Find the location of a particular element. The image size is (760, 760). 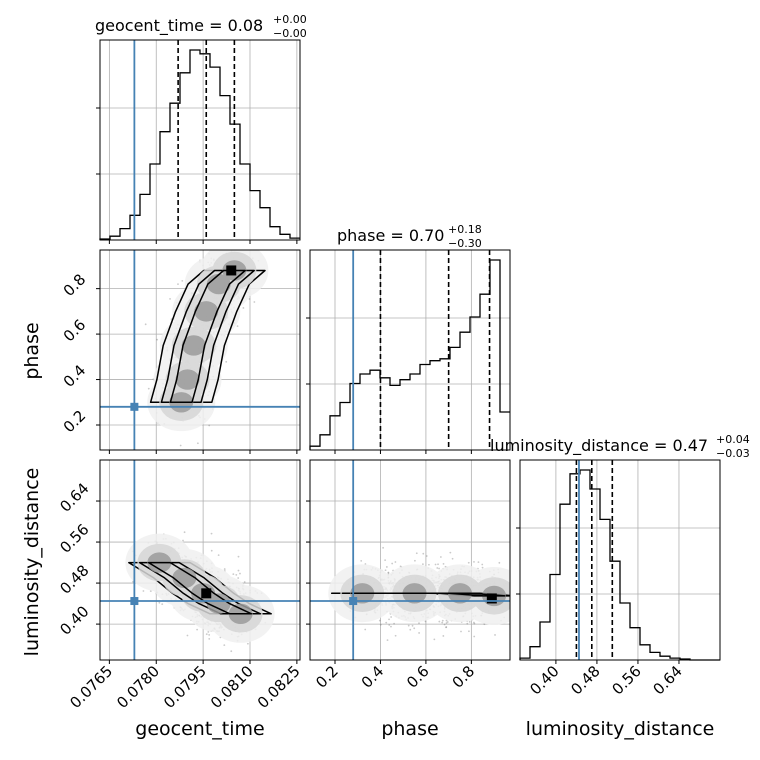

hist-panel-luminosity-distance is located at coordinates (618, 561).